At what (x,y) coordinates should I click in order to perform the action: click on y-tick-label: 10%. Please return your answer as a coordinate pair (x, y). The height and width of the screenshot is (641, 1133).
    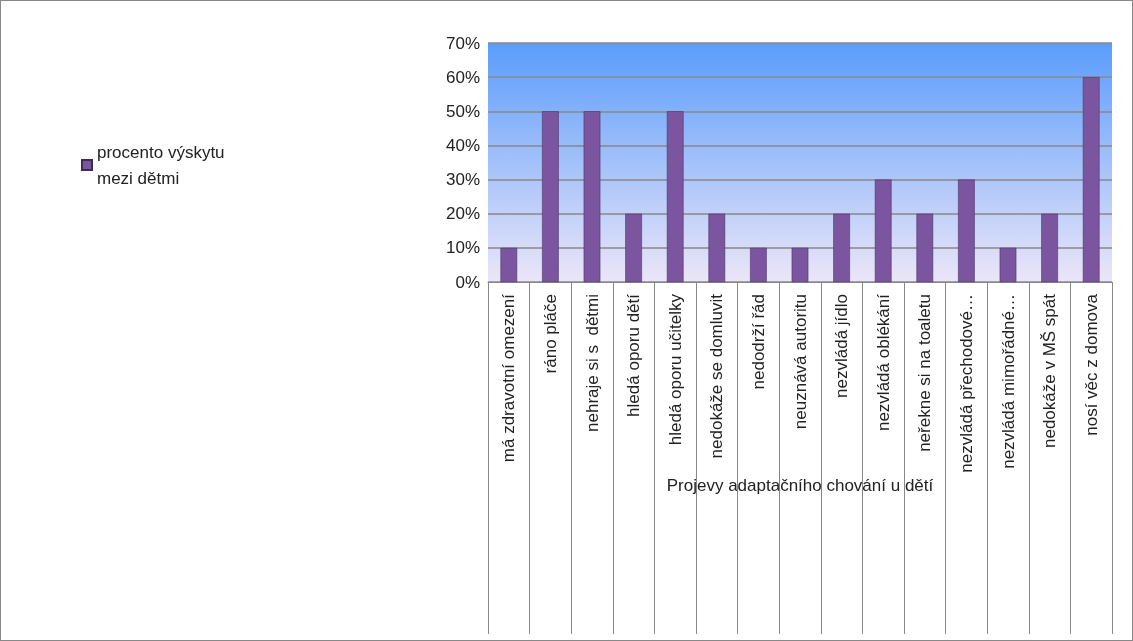
    Looking at the image, I should click on (462, 248).